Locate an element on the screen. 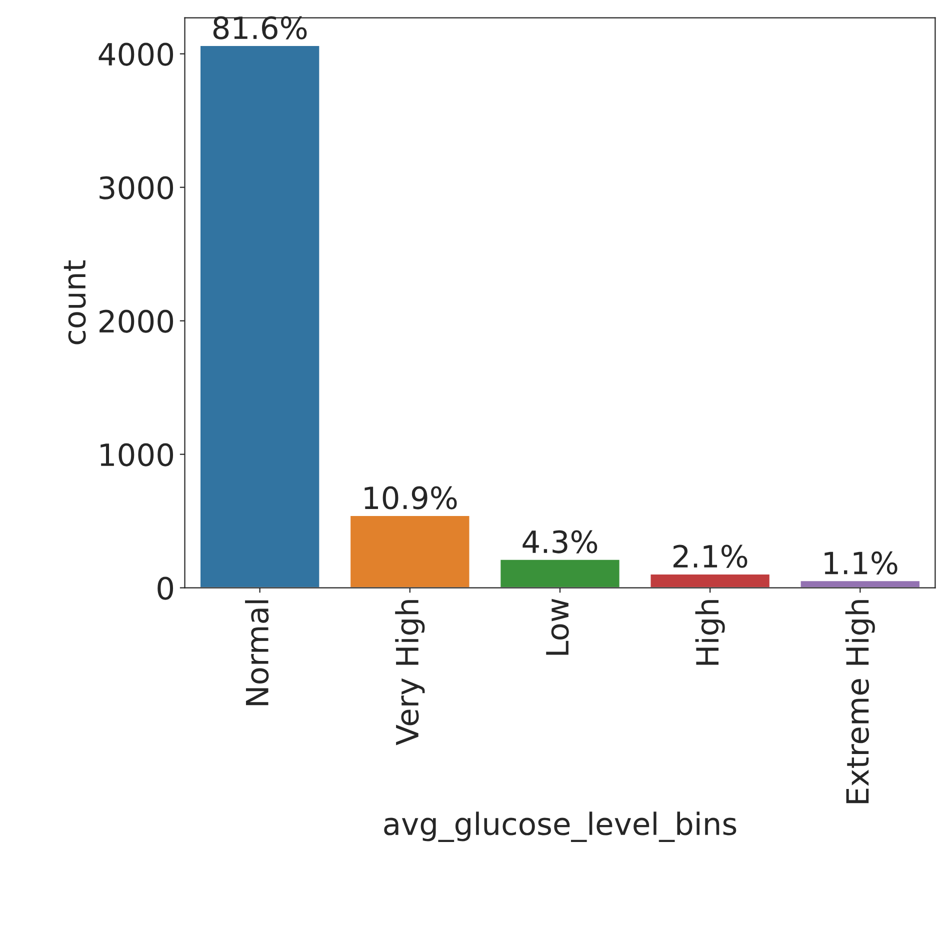 Image resolution: width=938 pixels, height=936 pixels. y-tick-label: 4000 is located at coordinates (136, 54).